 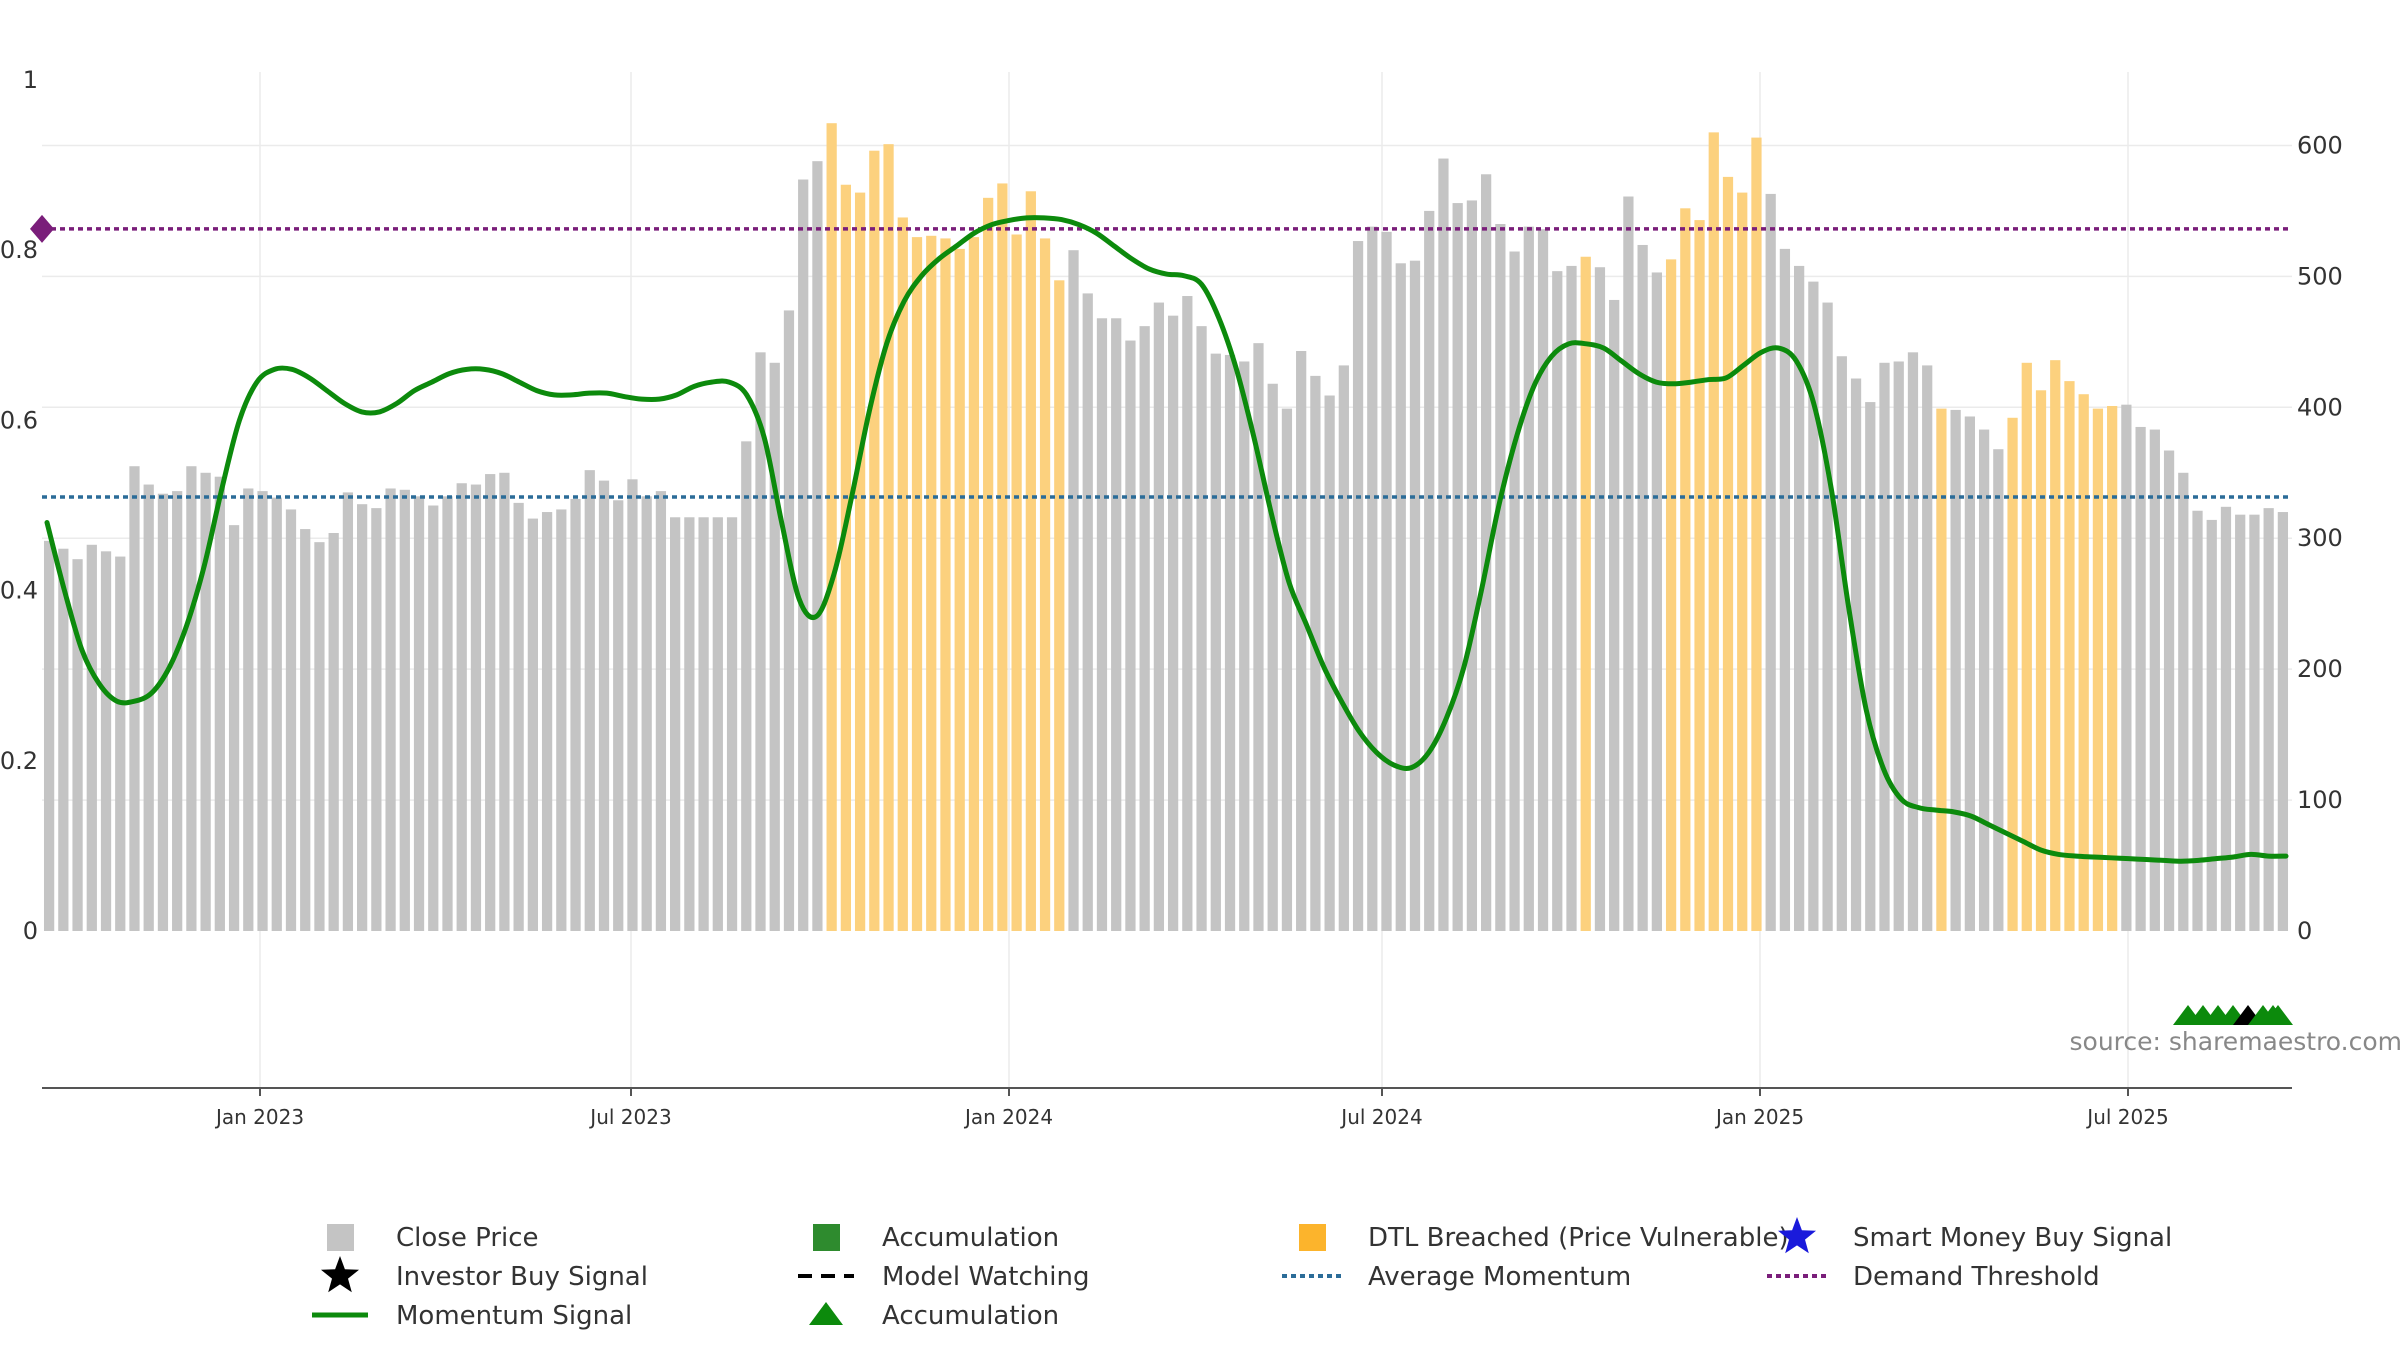 What do you see at coordinates (19, 761) in the screenshot?
I see `left-tick-label: 0.2` at bounding box center [19, 761].